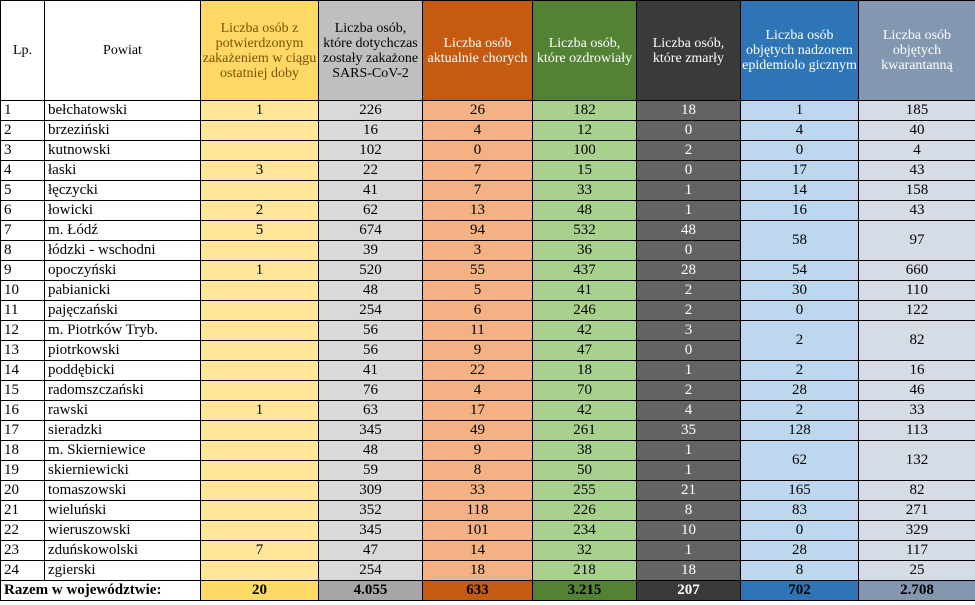 The height and width of the screenshot is (605, 975). What do you see at coordinates (370, 570) in the screenshot?
I see `cell-total-infected: 254` at bounding box center [370, 570].